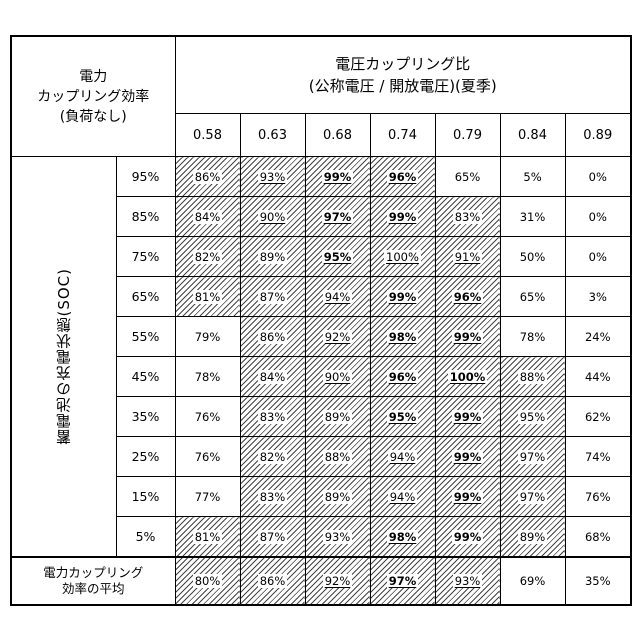 This screenshot has height=640, width=640. I want to click on row-group-label-text: 蓄電池の充電状態(SOC), so click(63, 356).